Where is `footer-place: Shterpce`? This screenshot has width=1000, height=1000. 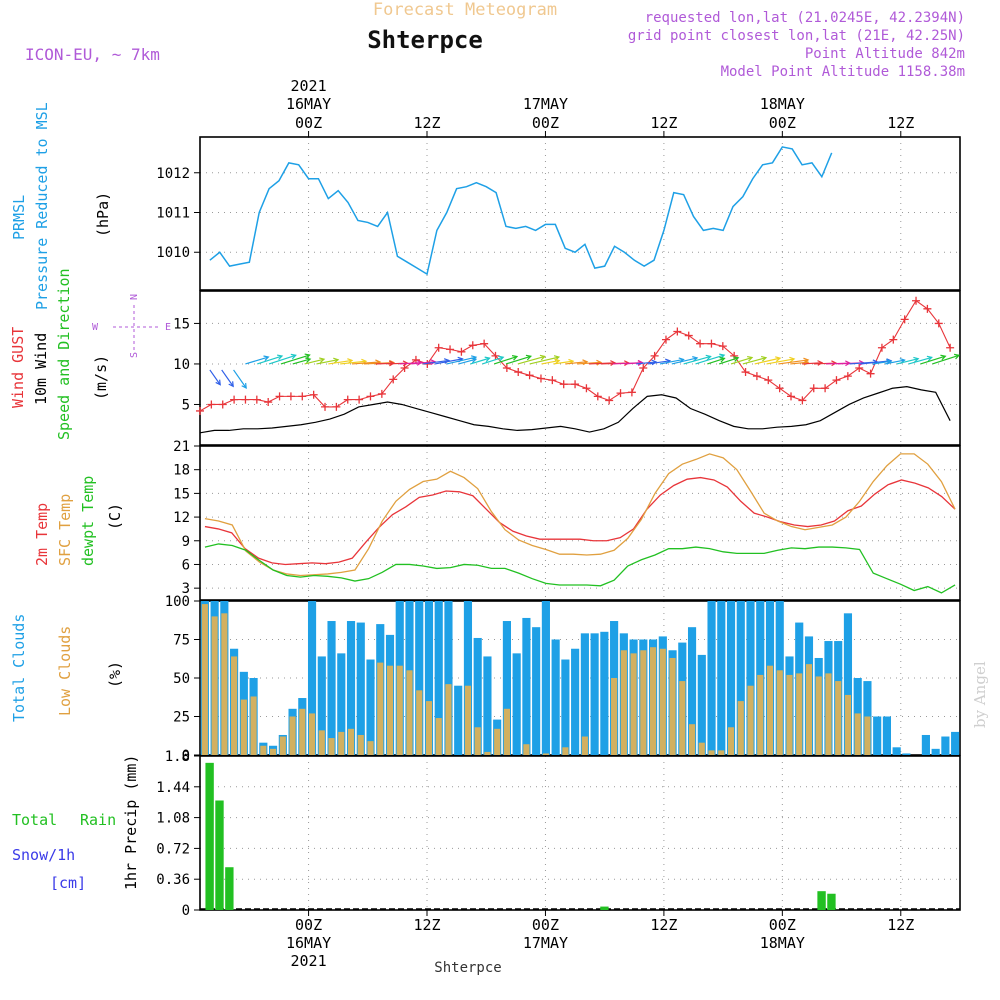 footer-place: Shterpce is located at coordinates (467, 968).